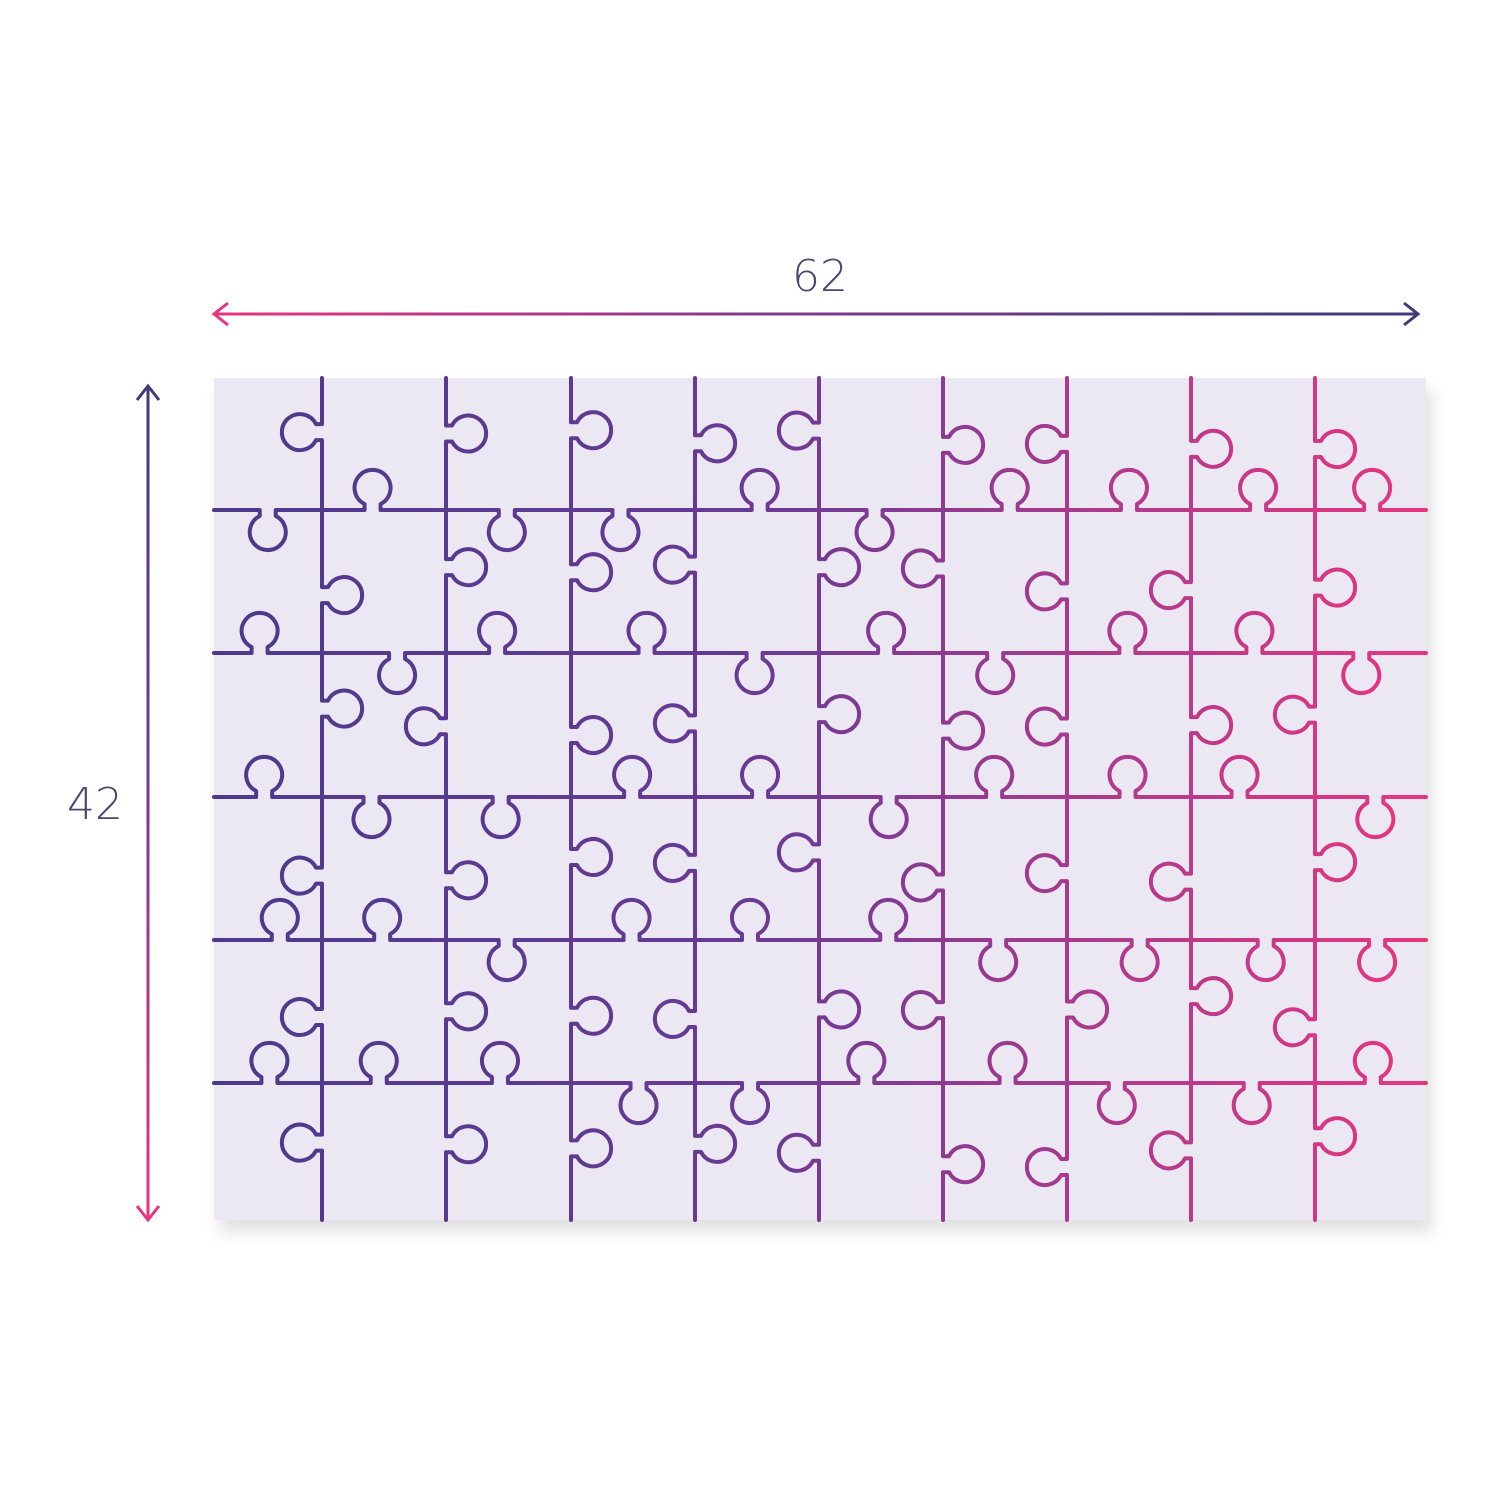  I want to click on width-label: 62, so click(820, 276).